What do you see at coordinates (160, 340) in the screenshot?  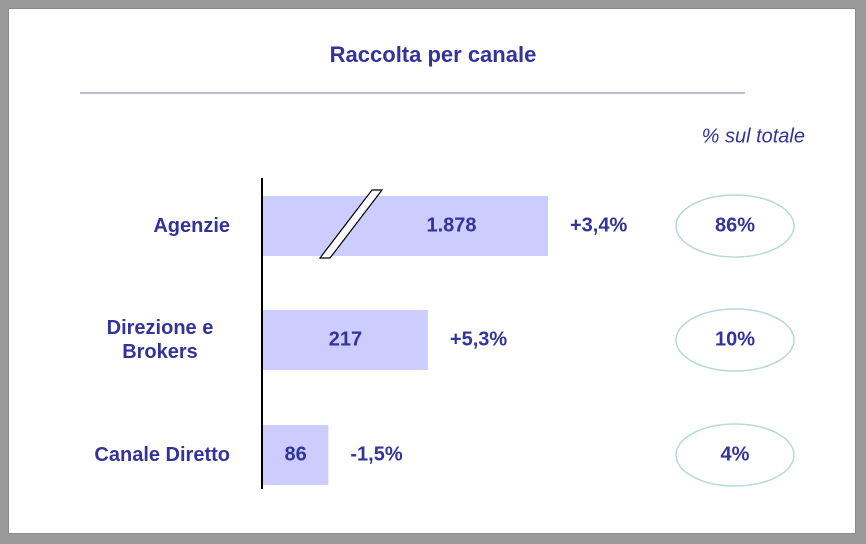 I see `category-label: Direzione e Brokers` at bounding box center [160, 340].